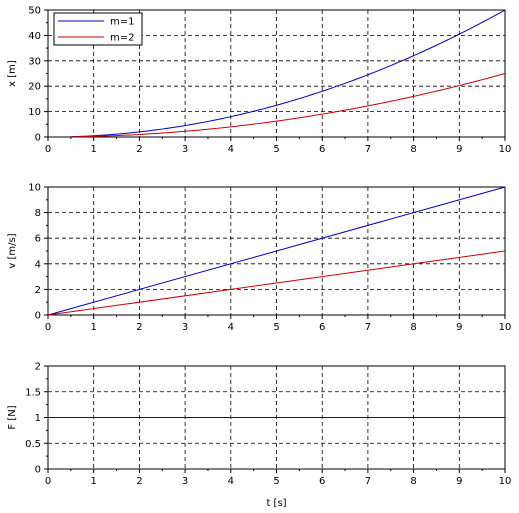 This screenshot has width=519, height=513. Describe the element at coordinates (12, 250) in the screenshot. I see `y-axis-label: v [m/s]` at that location.